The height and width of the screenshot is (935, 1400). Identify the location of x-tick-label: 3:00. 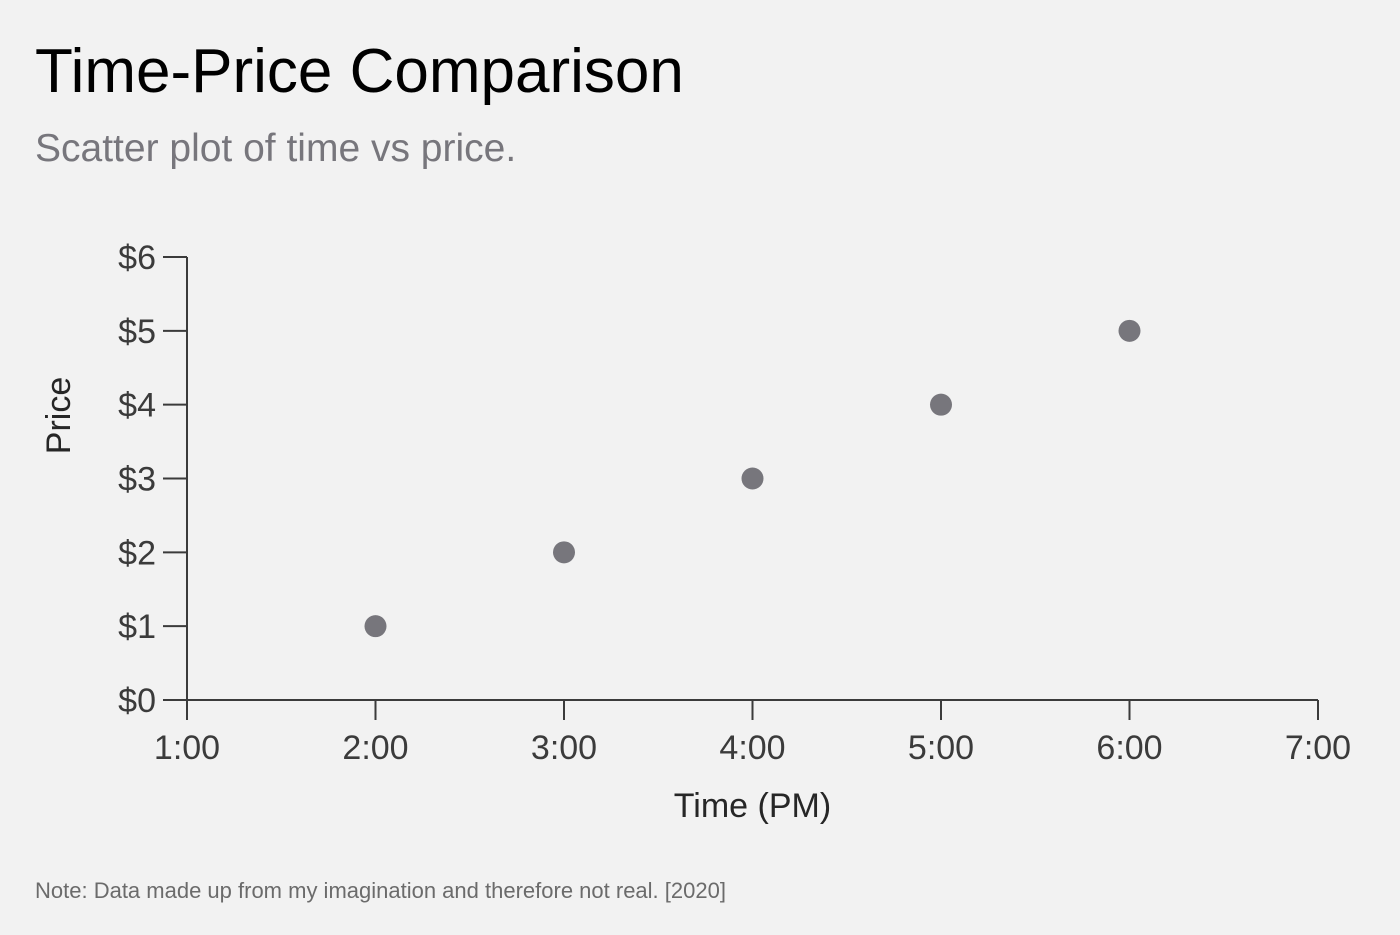
(564, 748).